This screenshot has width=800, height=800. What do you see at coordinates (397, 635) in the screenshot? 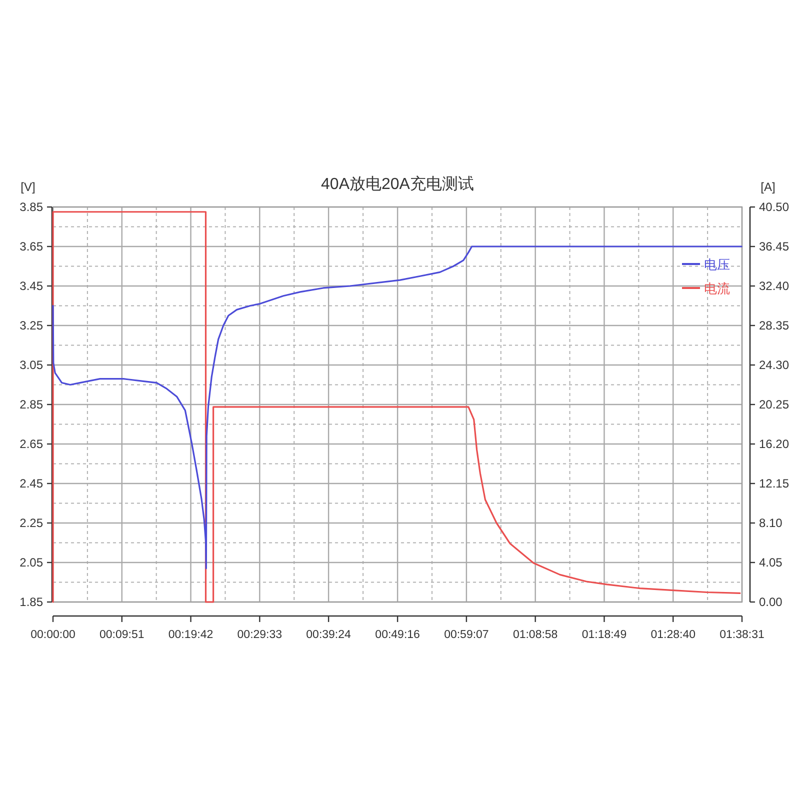
I see `x-tick-label: 00:49:16` at bounding box center [397, 635].